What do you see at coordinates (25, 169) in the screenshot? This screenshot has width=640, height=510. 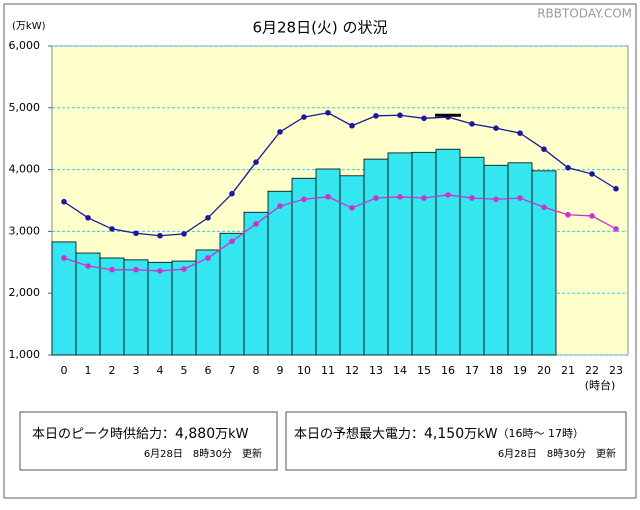 I see `y-tick-label: 4,000` at bounding box center [25, 169].